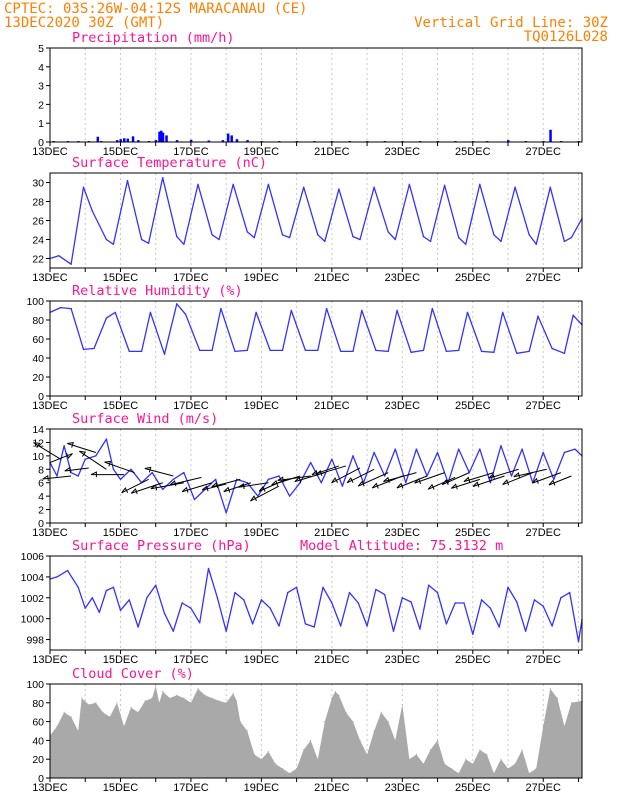 The image size is (618, 800). I want to click on y-tick-label: 1, so click(41, 124).